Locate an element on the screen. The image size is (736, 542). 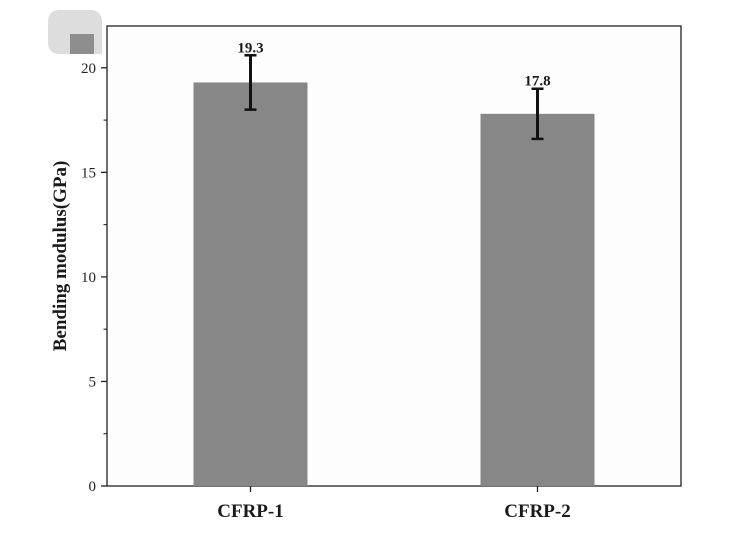
y-tick-label: 20 is located at coordinates (88, 69).